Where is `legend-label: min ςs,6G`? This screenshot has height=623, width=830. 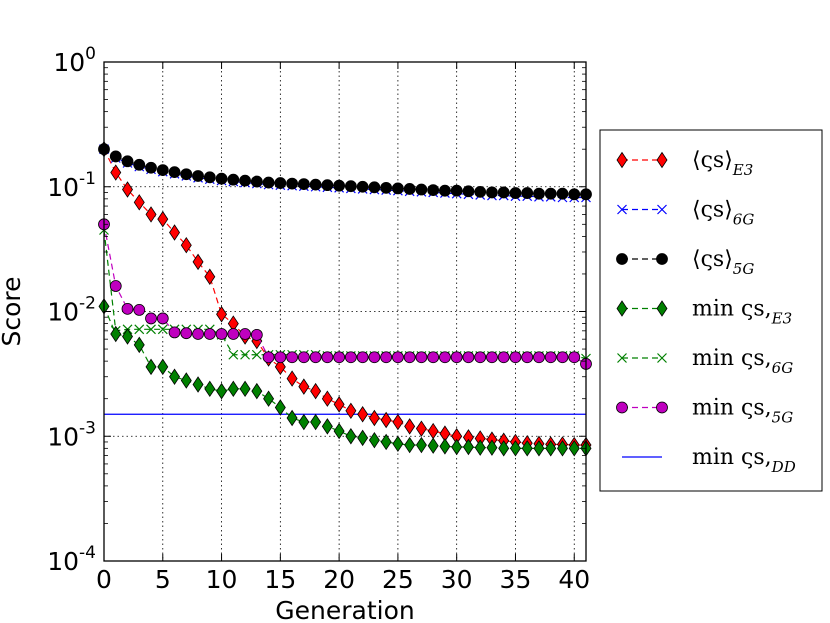 legend-label: min ςs,6G is located at coordinates (742, 361).